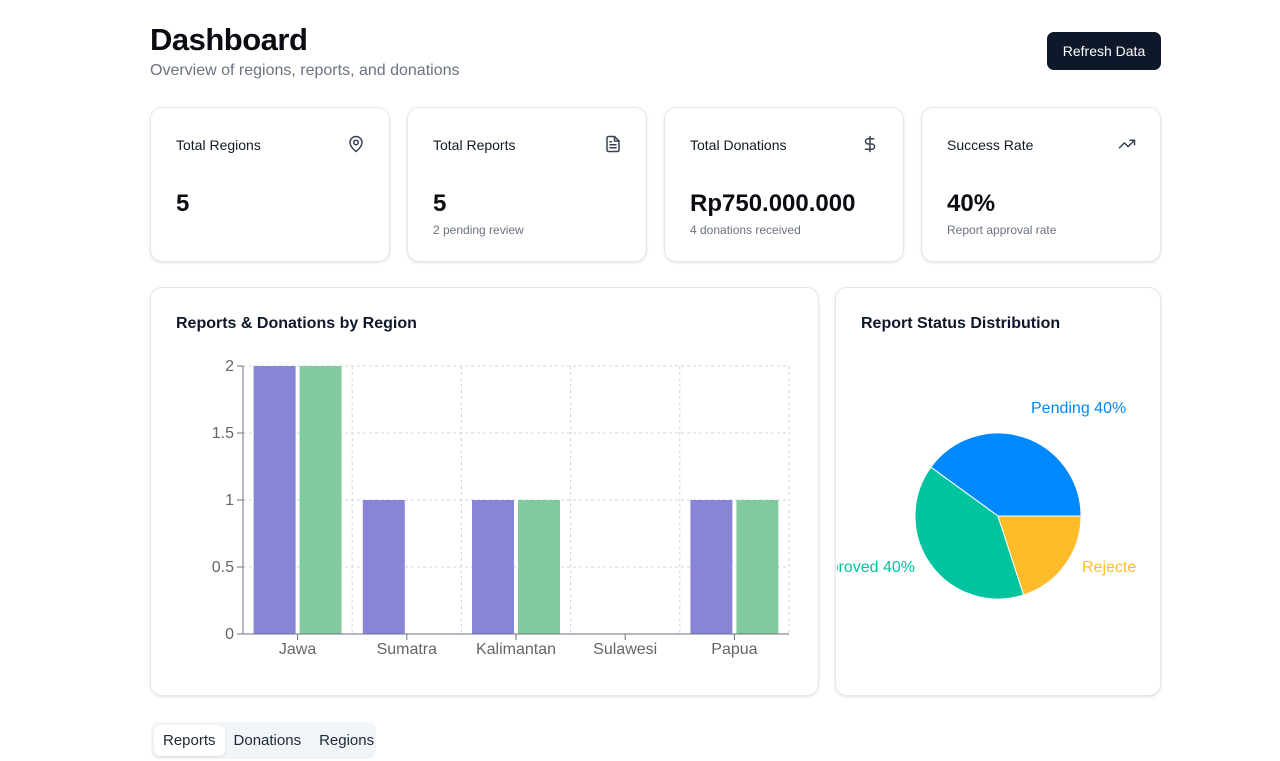 The width and height of the screenshot is (1280, 761). I want to click on map-pin-icon, so click(356, 144).